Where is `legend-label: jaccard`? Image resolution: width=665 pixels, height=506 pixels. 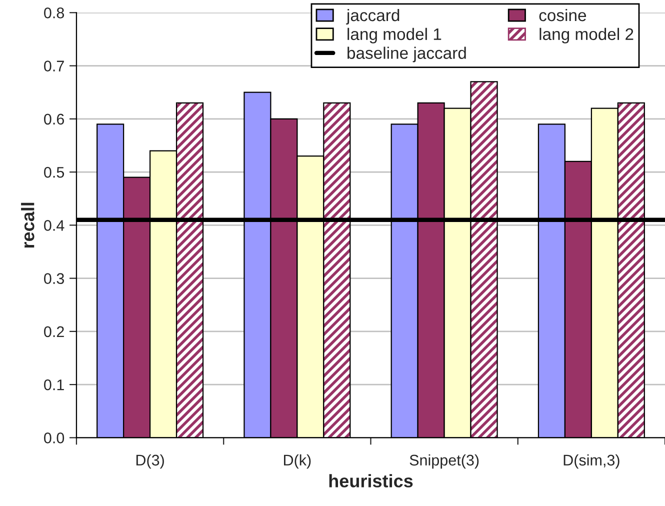 legend-label: jaccard is located at coordinates (373, 16).